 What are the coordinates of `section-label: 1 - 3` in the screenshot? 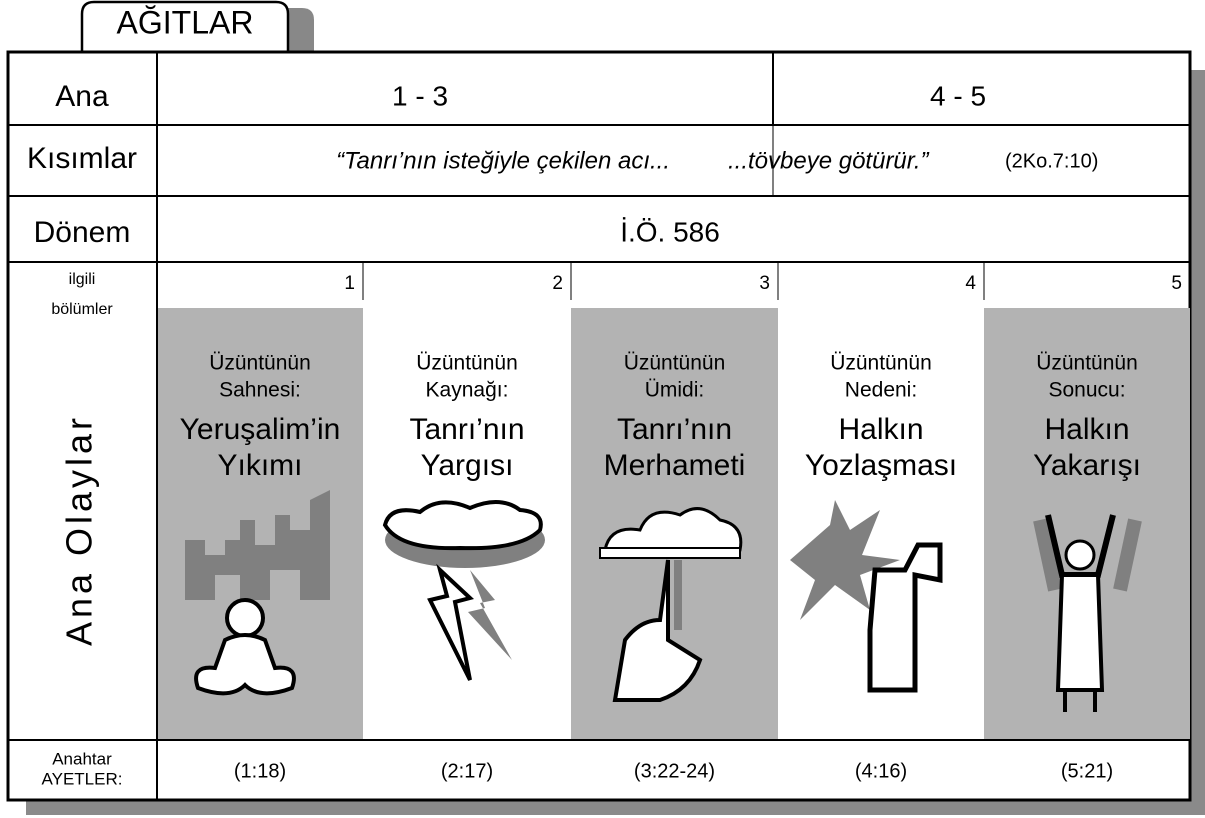 It's located at (420, 95).